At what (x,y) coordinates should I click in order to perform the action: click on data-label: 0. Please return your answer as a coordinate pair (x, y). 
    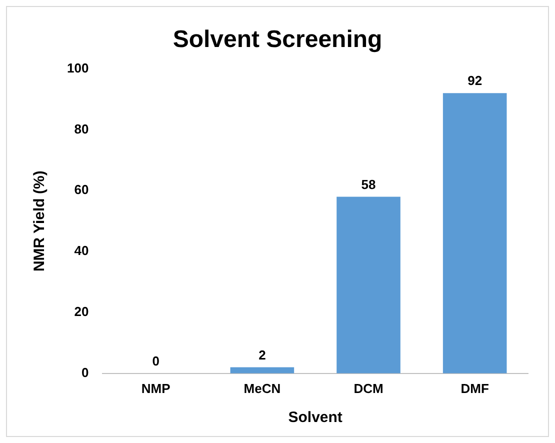
    Looking at the image, I should click on (156, 360).